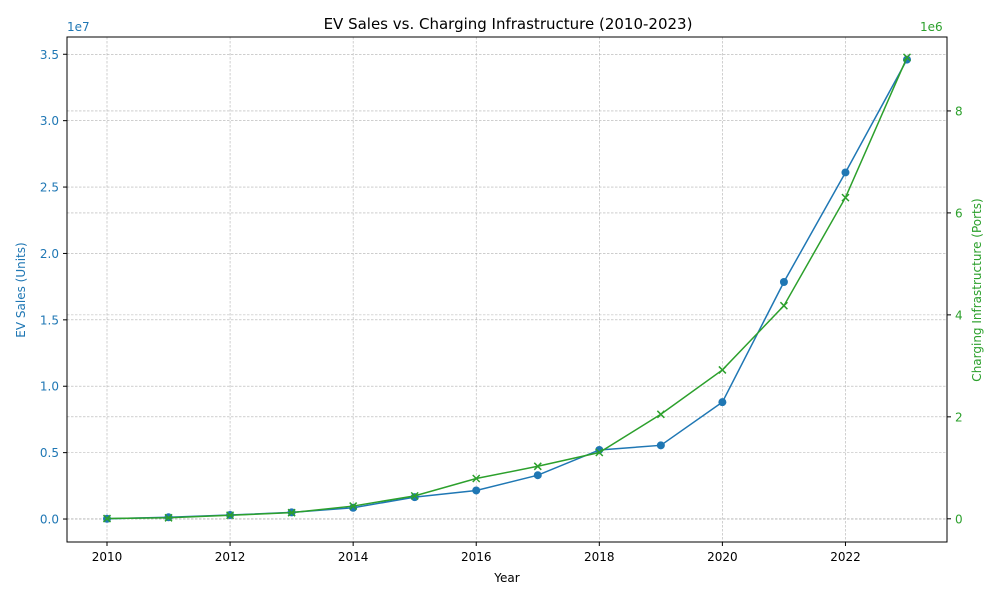 The width and height of the screenshot is (1000, 600). I want to click on right-y-axis: 0 2 4 6 8, so click(955, 315).